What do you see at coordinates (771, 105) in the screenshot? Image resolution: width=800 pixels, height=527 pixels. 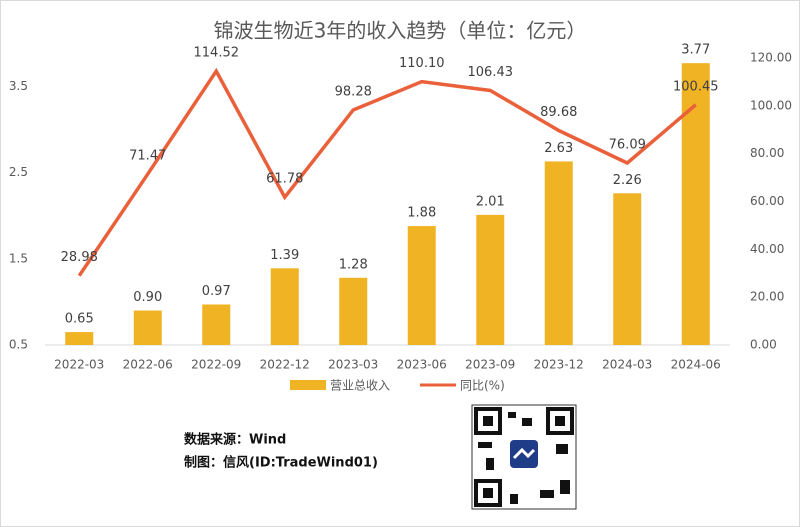 I see `y2-tick-label: 100.00` at bounding box center [771, 105].